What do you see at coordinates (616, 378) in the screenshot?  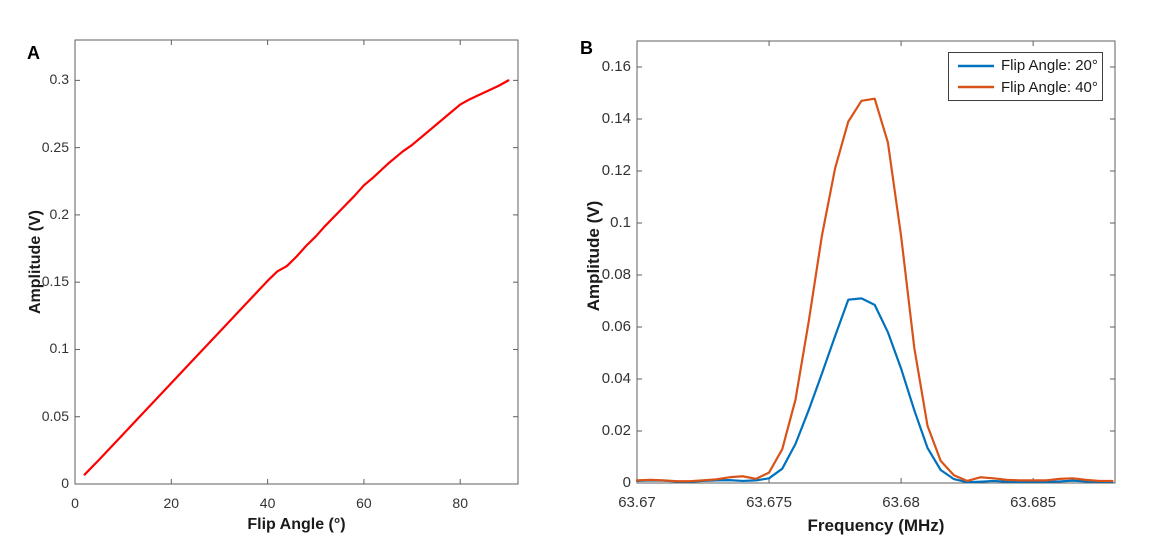 I see `y-tick-label: 0.04` at bounding box center [616, 378].